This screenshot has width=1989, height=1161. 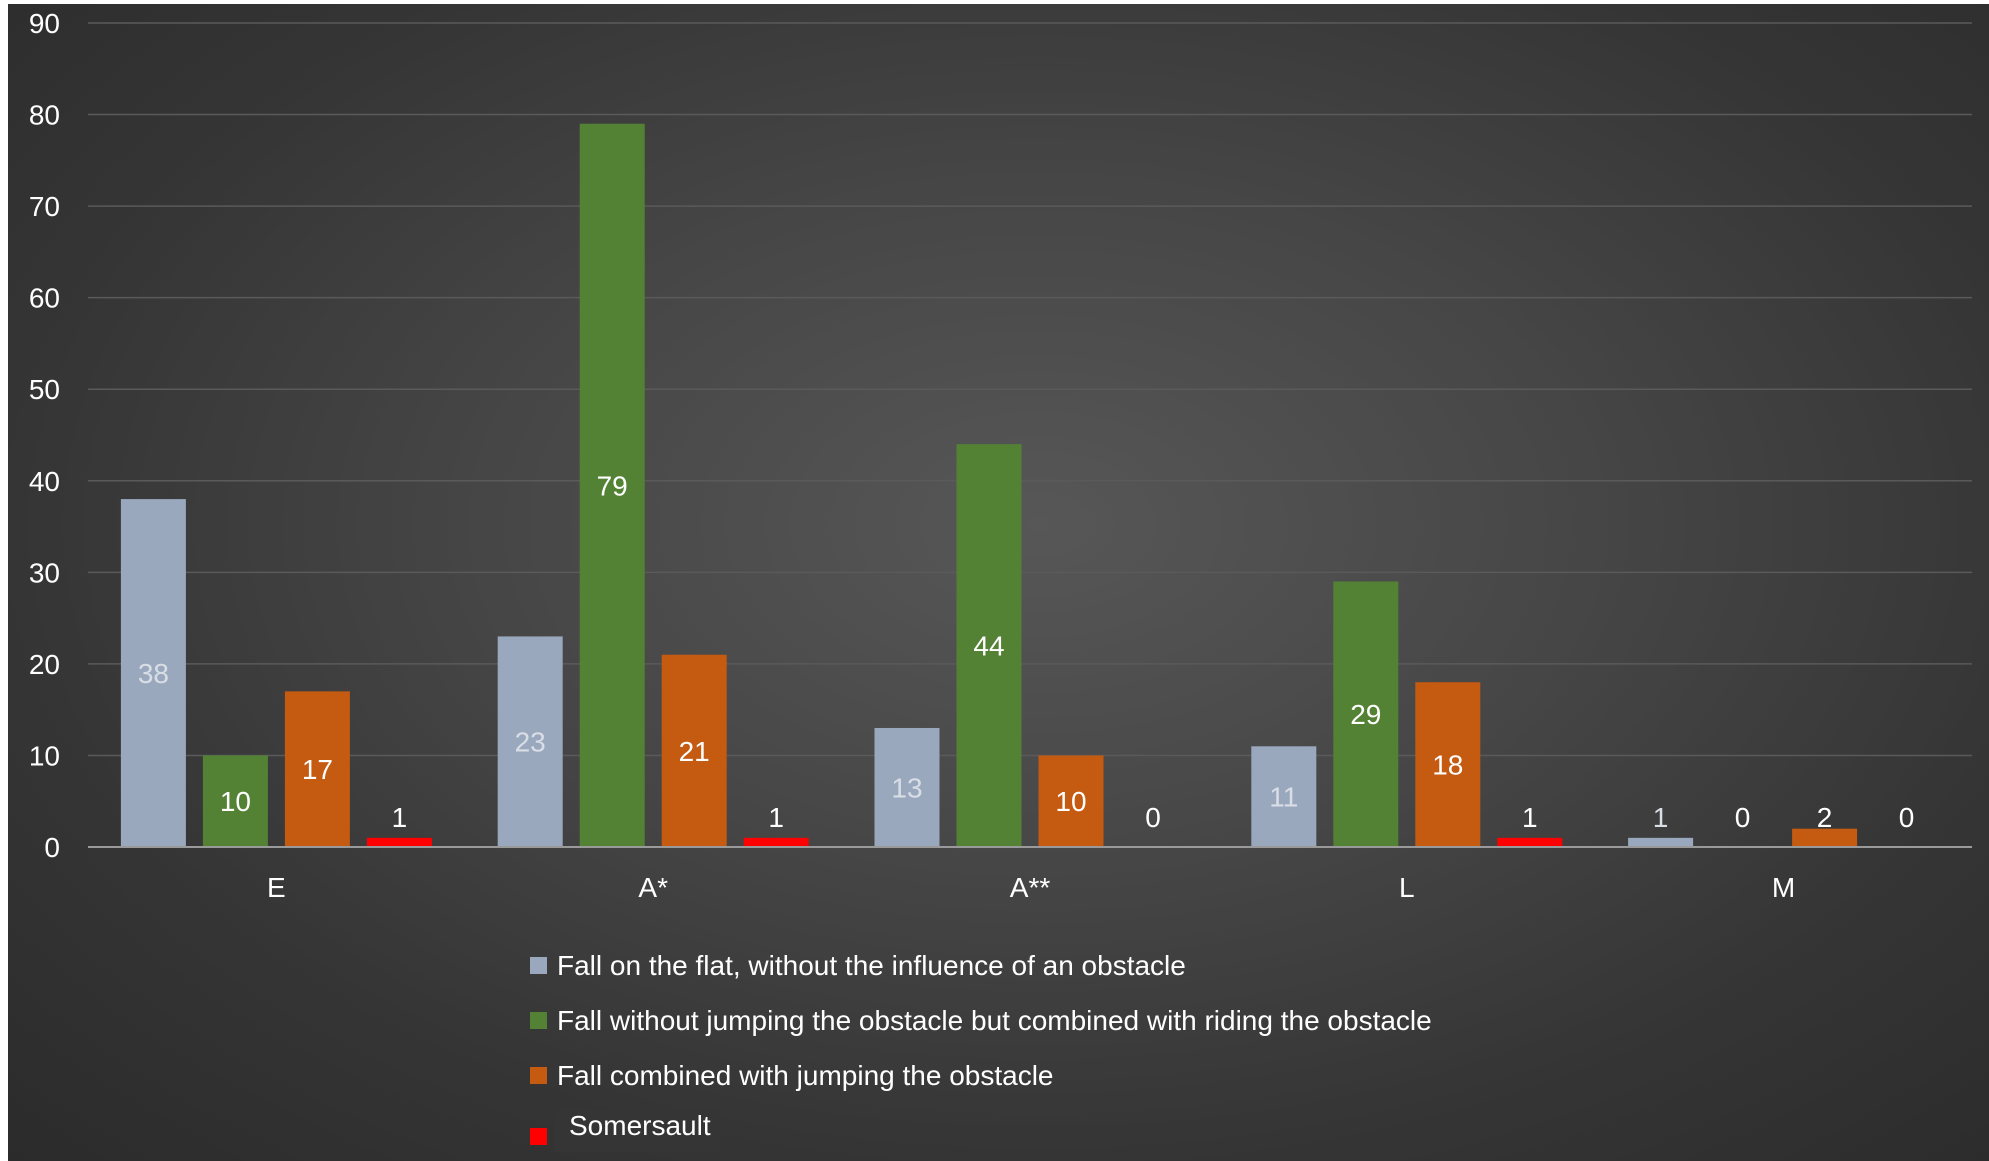 What do you see at coordinates (1030, 887) in the screenshot?
I see `x-tick-label: A**` at bounding box center [1030, 887].